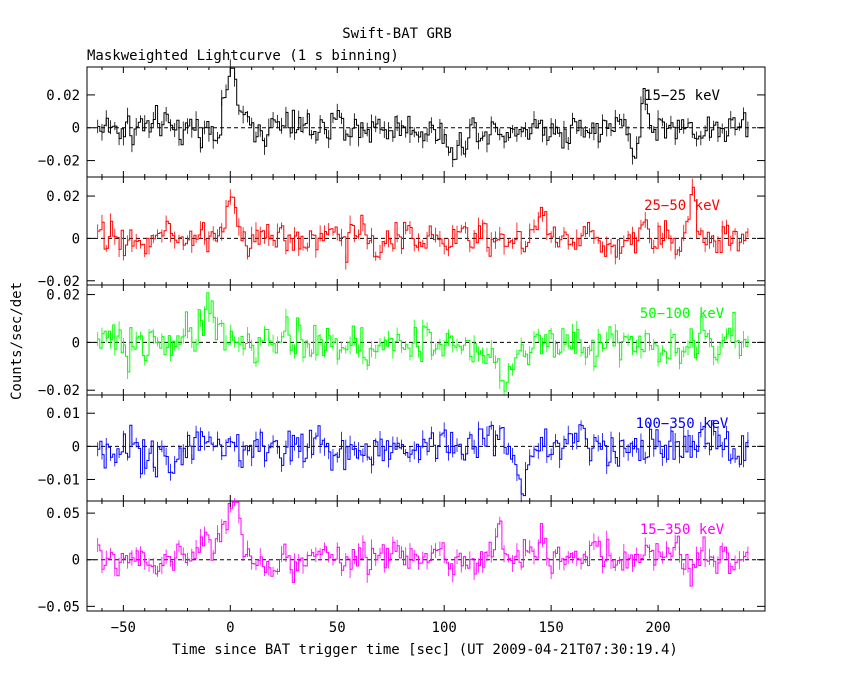 This screenshot has width=850, height=680. What do you see at coordinates (63, 414) in the screenshot?
I see `y-tick-label: 0.01` at bounding box center [63, 414].